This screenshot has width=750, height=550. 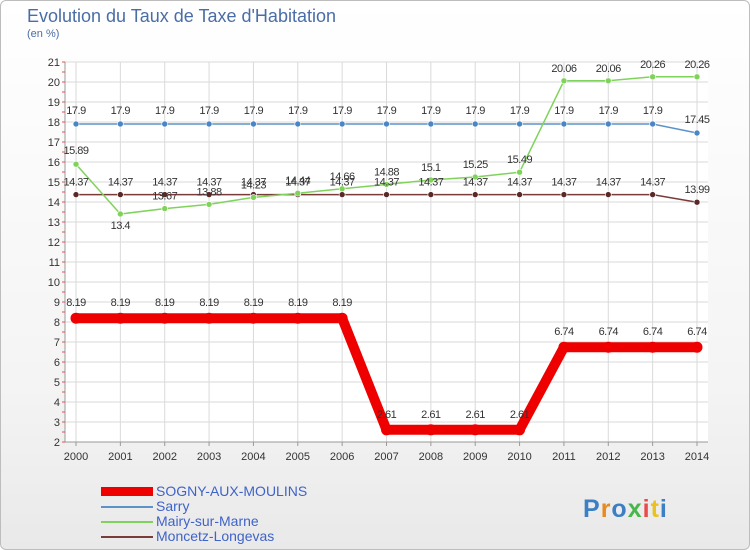 What do you see at coordinates (475, 457) in the screenshot?
I see `x-tick-label: 2009` at bounding box center [475, 457].